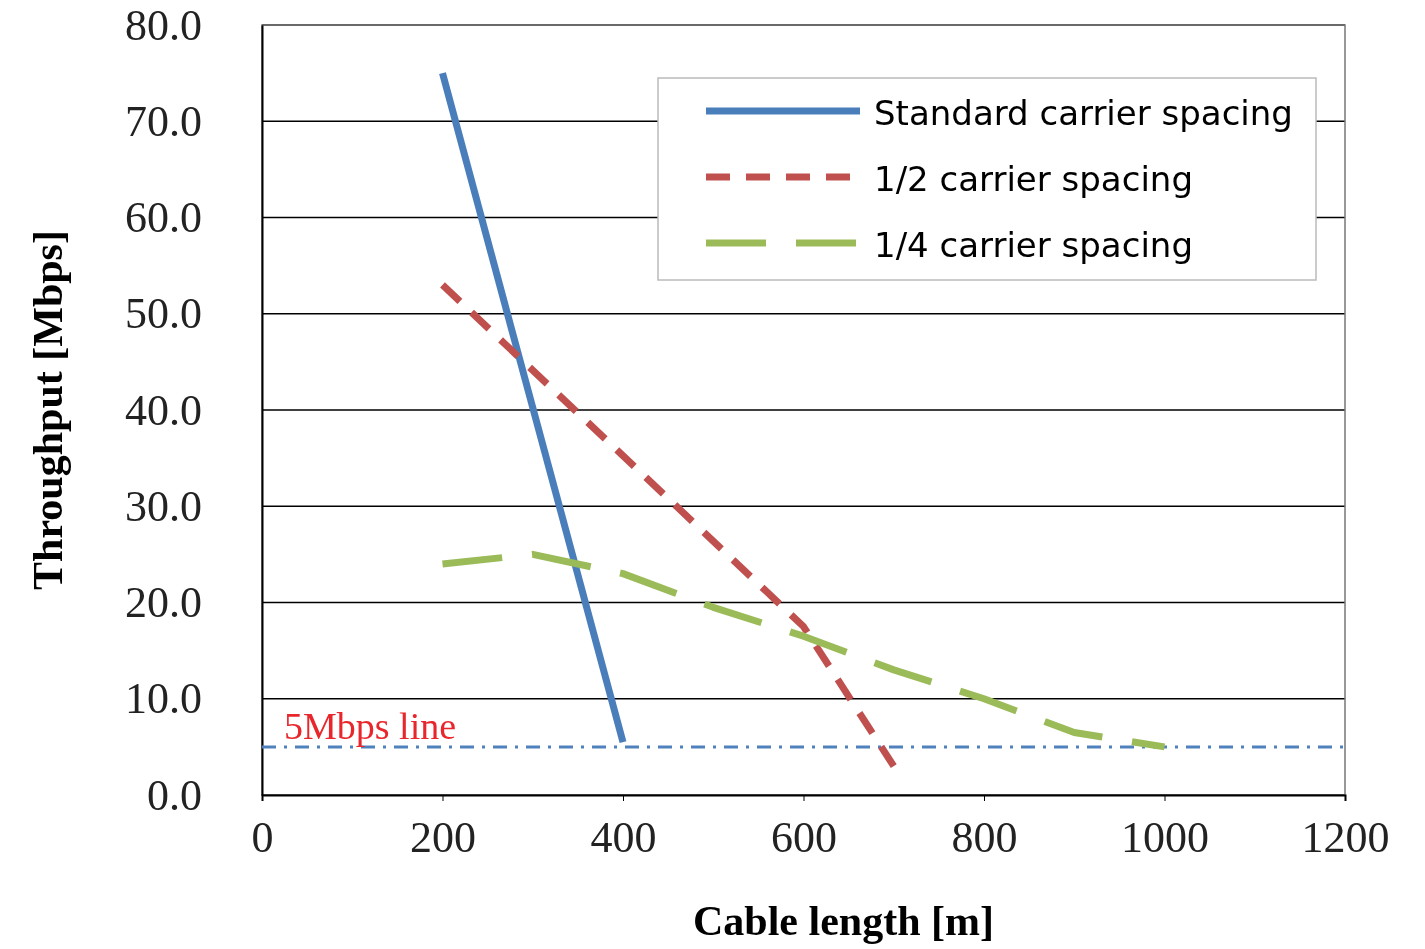  I want to click on x-tick-label: 600, so click(804, 838).